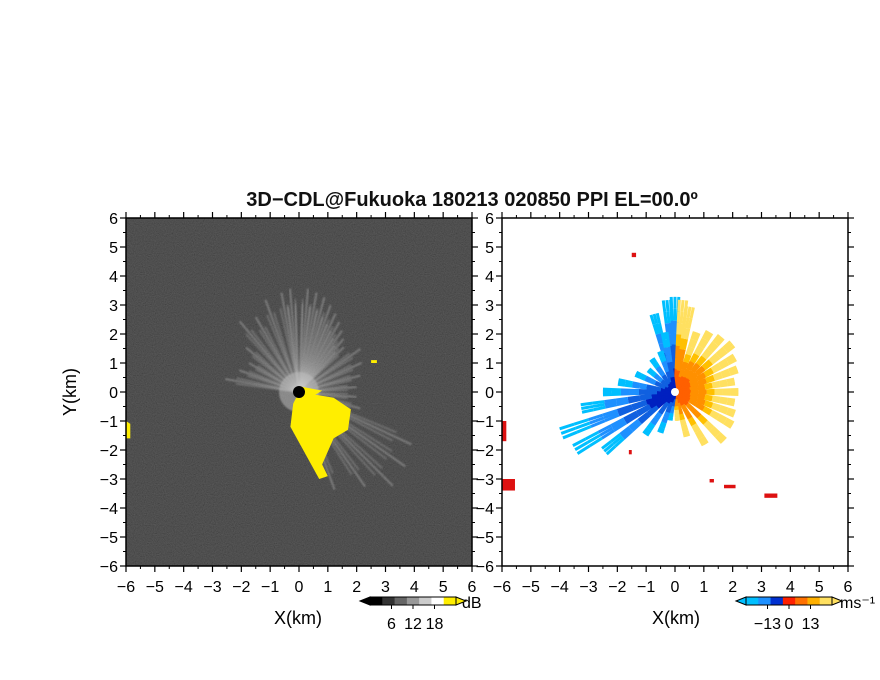  I want to click on snr-x-tick-label: 2, so click(356, 587).